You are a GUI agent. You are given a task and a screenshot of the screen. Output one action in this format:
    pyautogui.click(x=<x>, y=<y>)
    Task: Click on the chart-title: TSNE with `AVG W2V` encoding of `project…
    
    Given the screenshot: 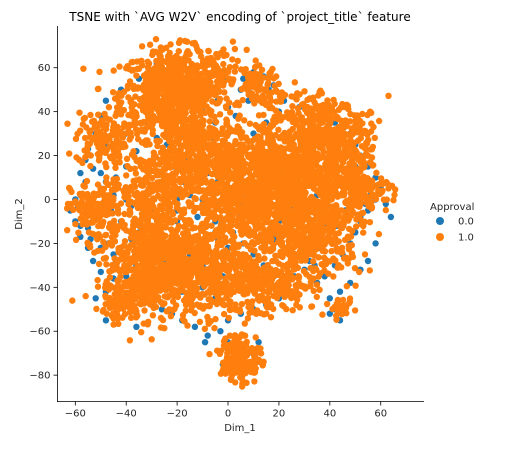 What is the action you would take?
    pyautogui.click(x=239, y=17)
    